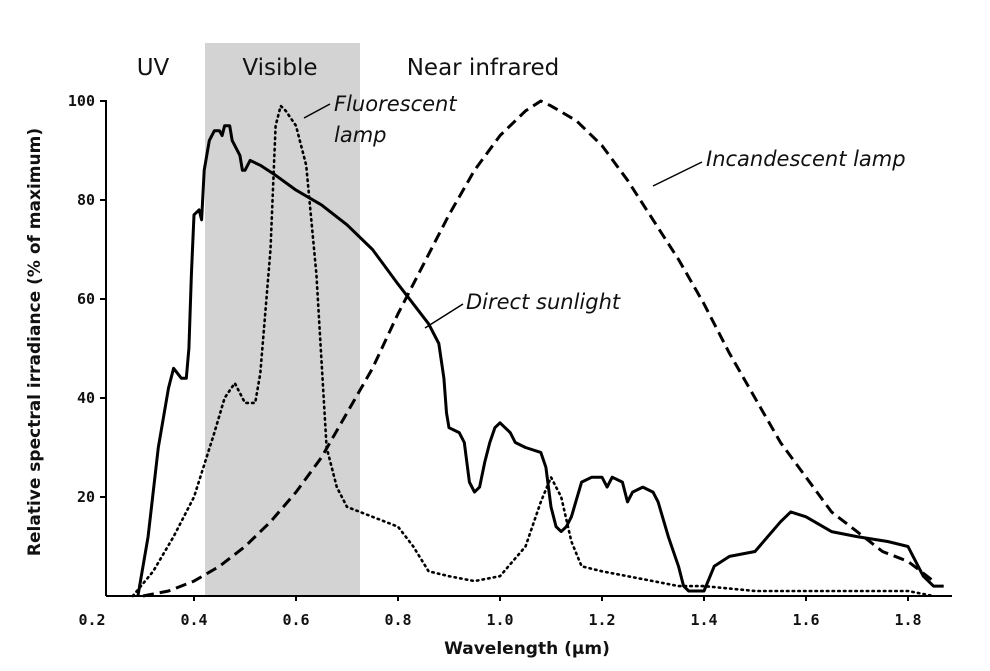 The height and width of the screenshot is (671, 990). I want to click on x-axis-title: Wavelength (µm), so click(527, 649).